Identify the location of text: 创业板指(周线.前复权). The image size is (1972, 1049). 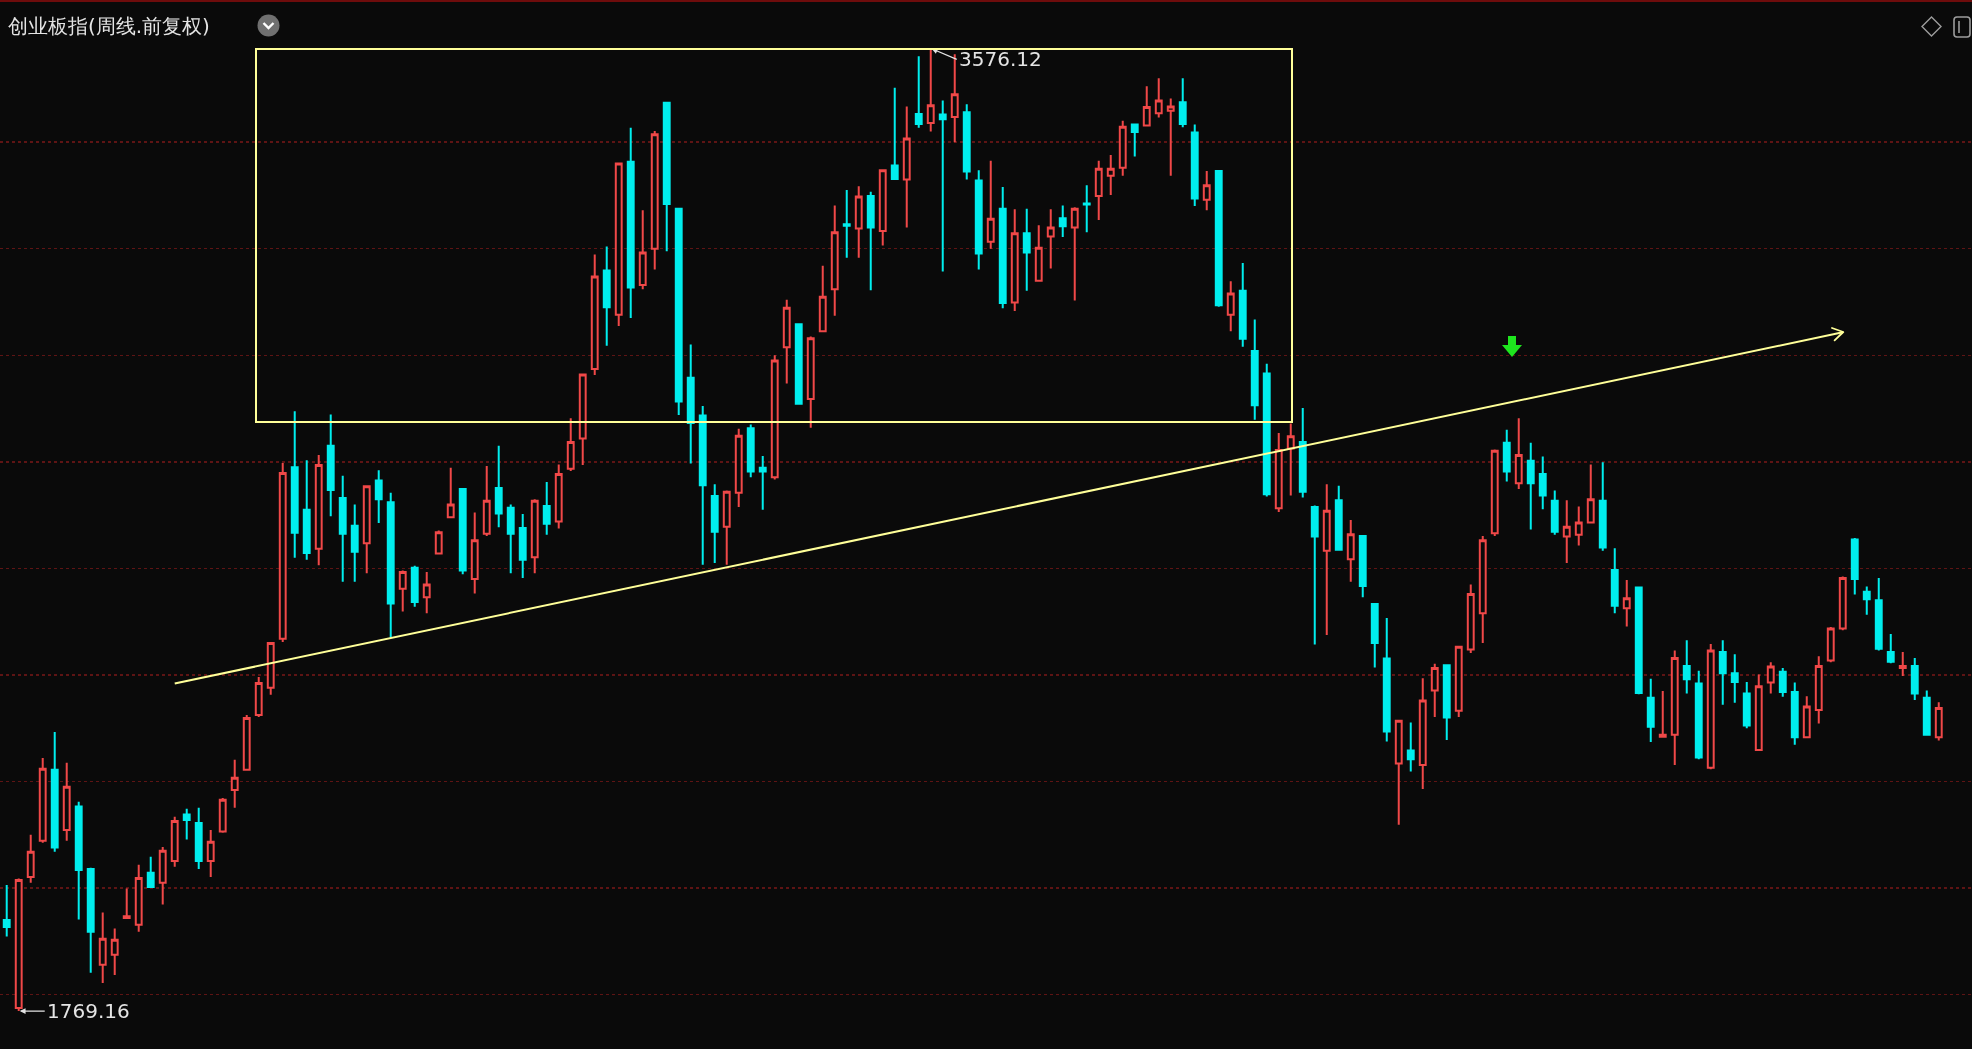
(108, 26).